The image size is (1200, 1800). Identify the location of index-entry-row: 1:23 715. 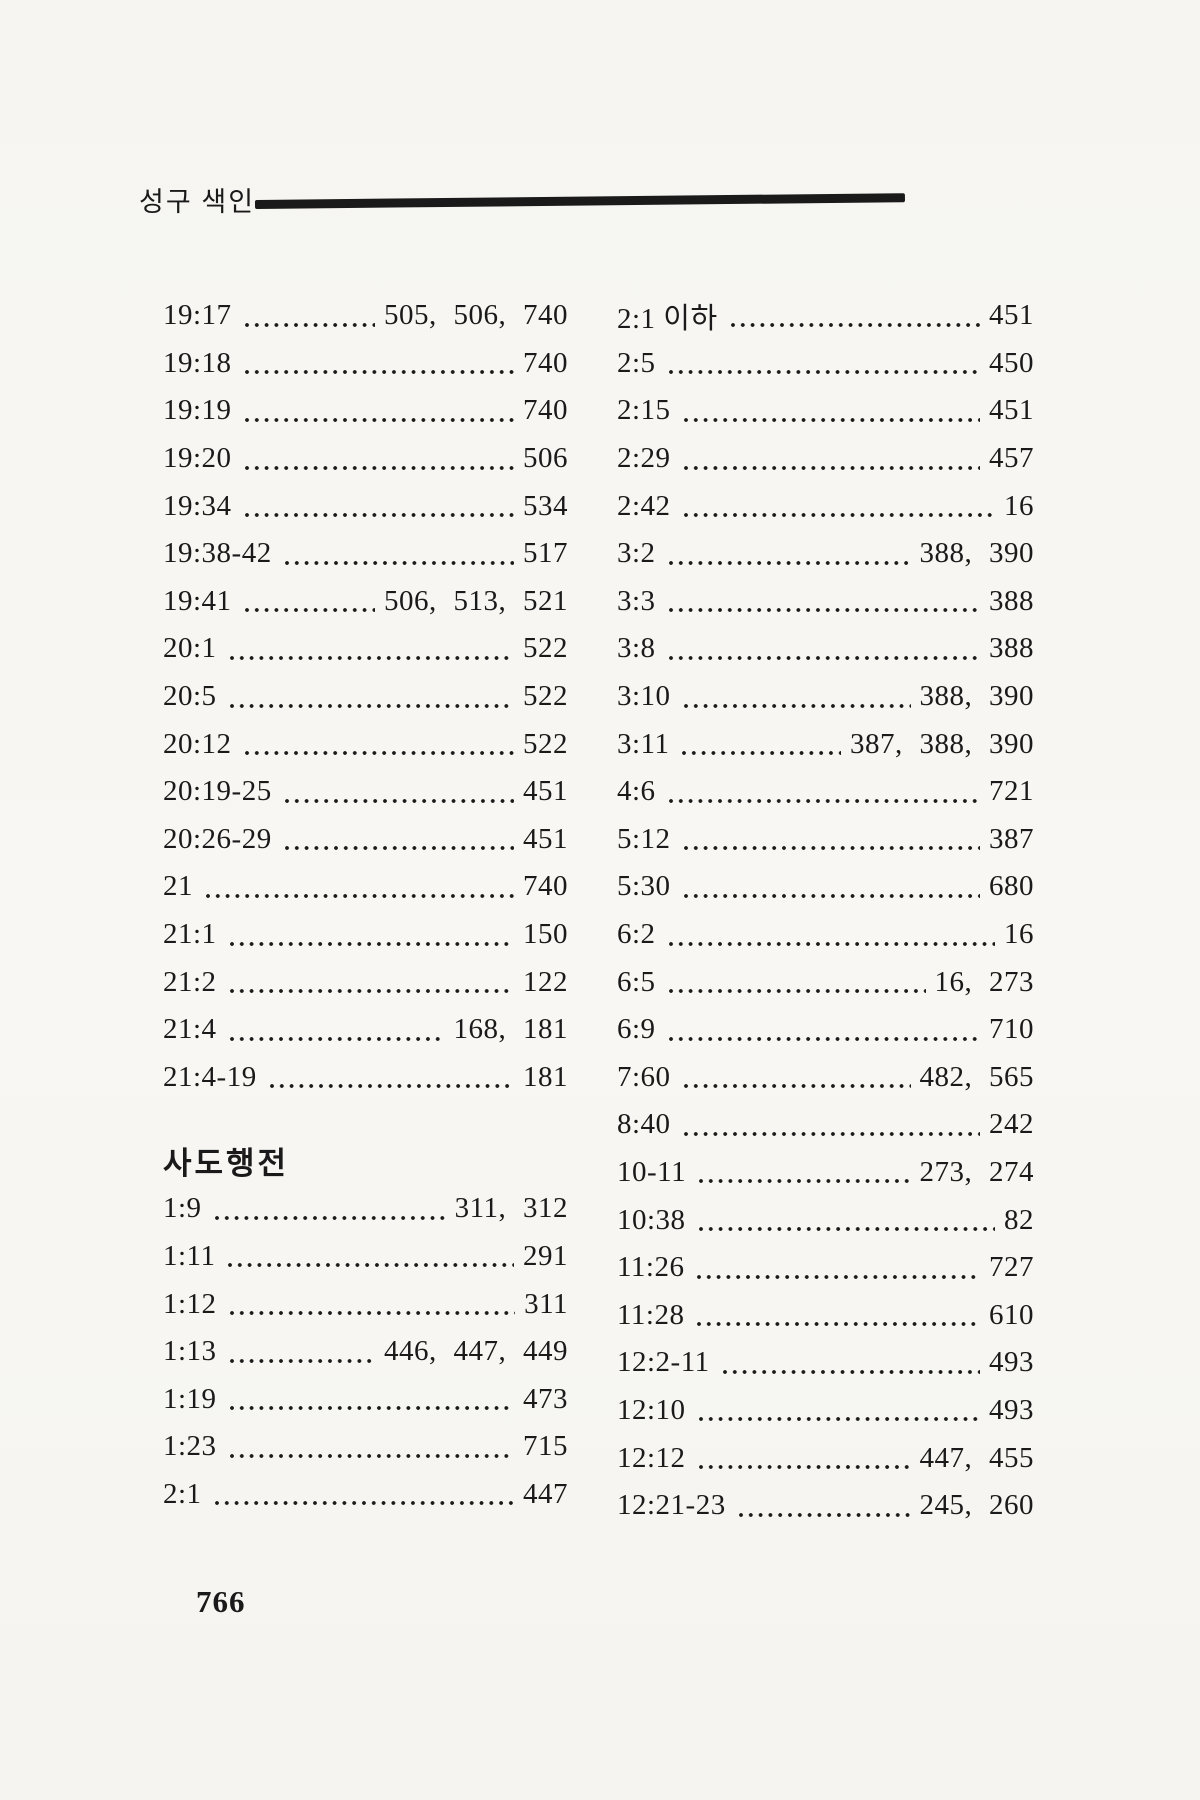
(365, 1447).